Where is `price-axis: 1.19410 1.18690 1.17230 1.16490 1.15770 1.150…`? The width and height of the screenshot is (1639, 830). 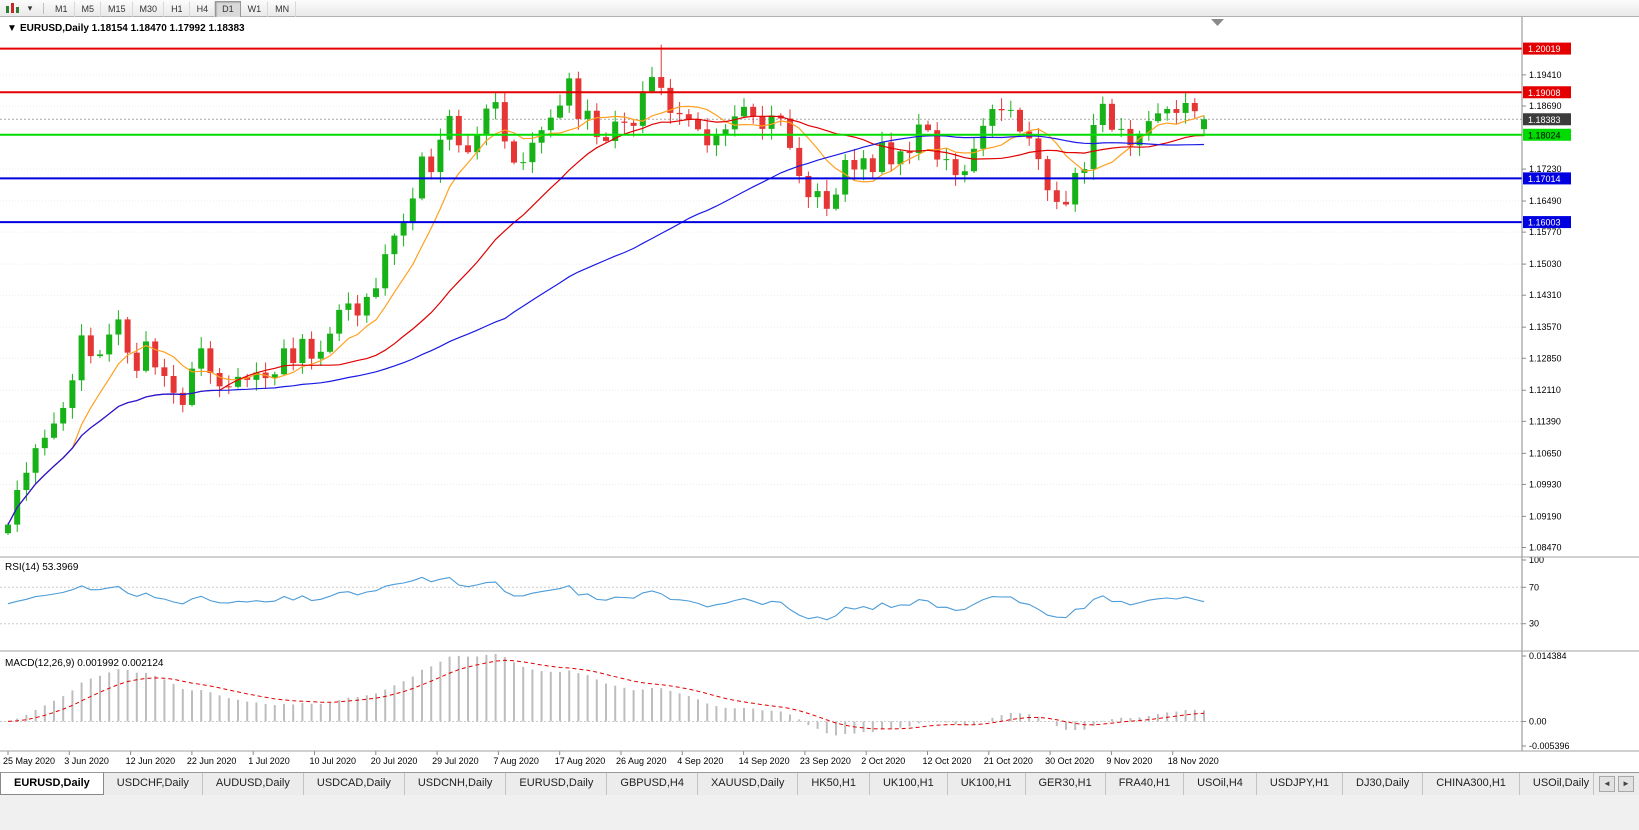 price-axis: 1.19410 1.18690 1.17230 1.16490 1.15770 1.150… is located at coordinates (1546, 384).